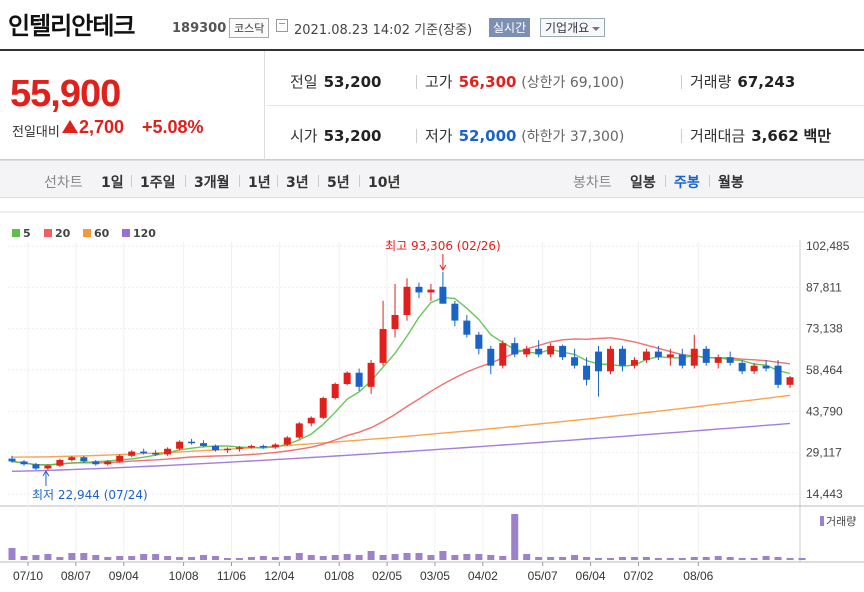  What do you see at coordinates (212, 183) in the screenshot?
I see `tab-3m: 3개월` at bounding box center [212, 183].